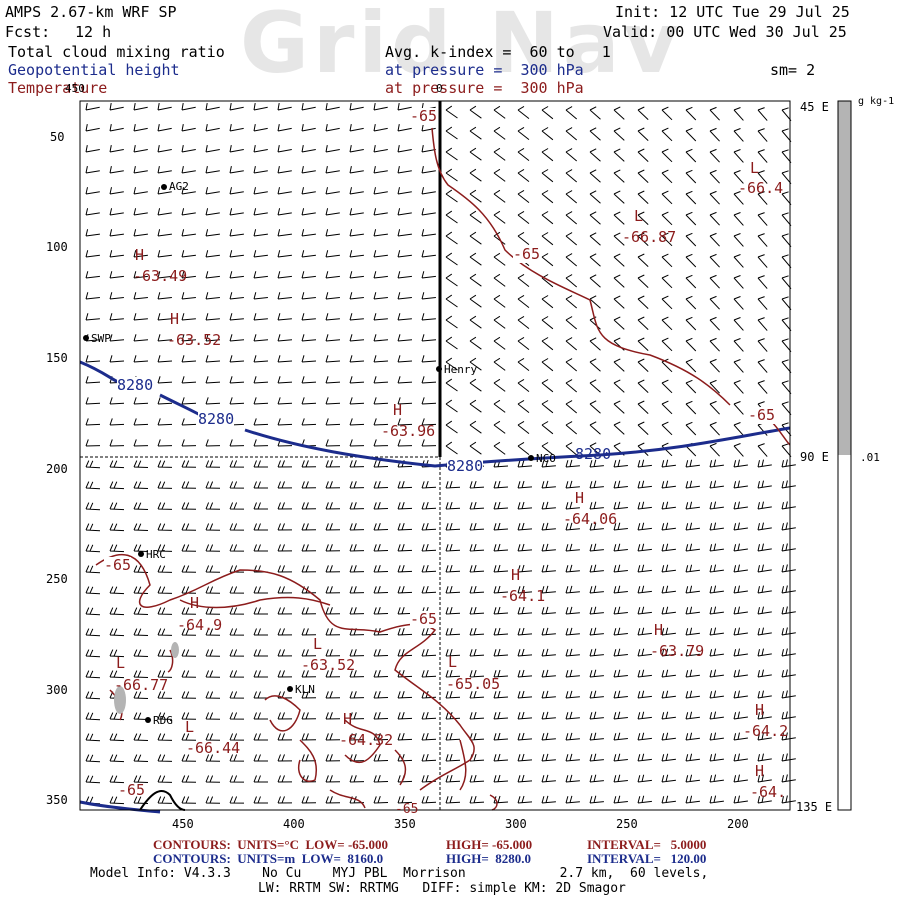 The image size is (900, 900). I want to click on forecast-label: Fcst:, so click(28, 32).